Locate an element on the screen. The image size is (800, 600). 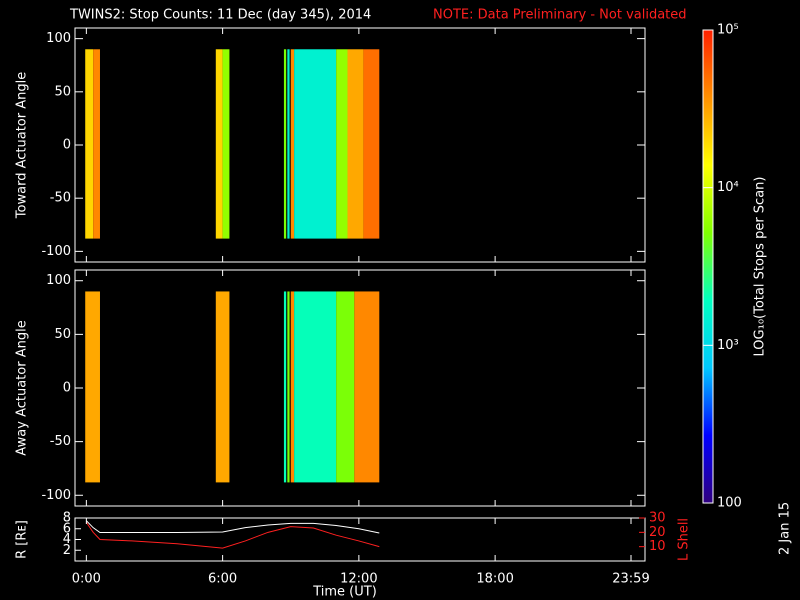
y2-tick-label: 20 is located at coordinates (657, 532).